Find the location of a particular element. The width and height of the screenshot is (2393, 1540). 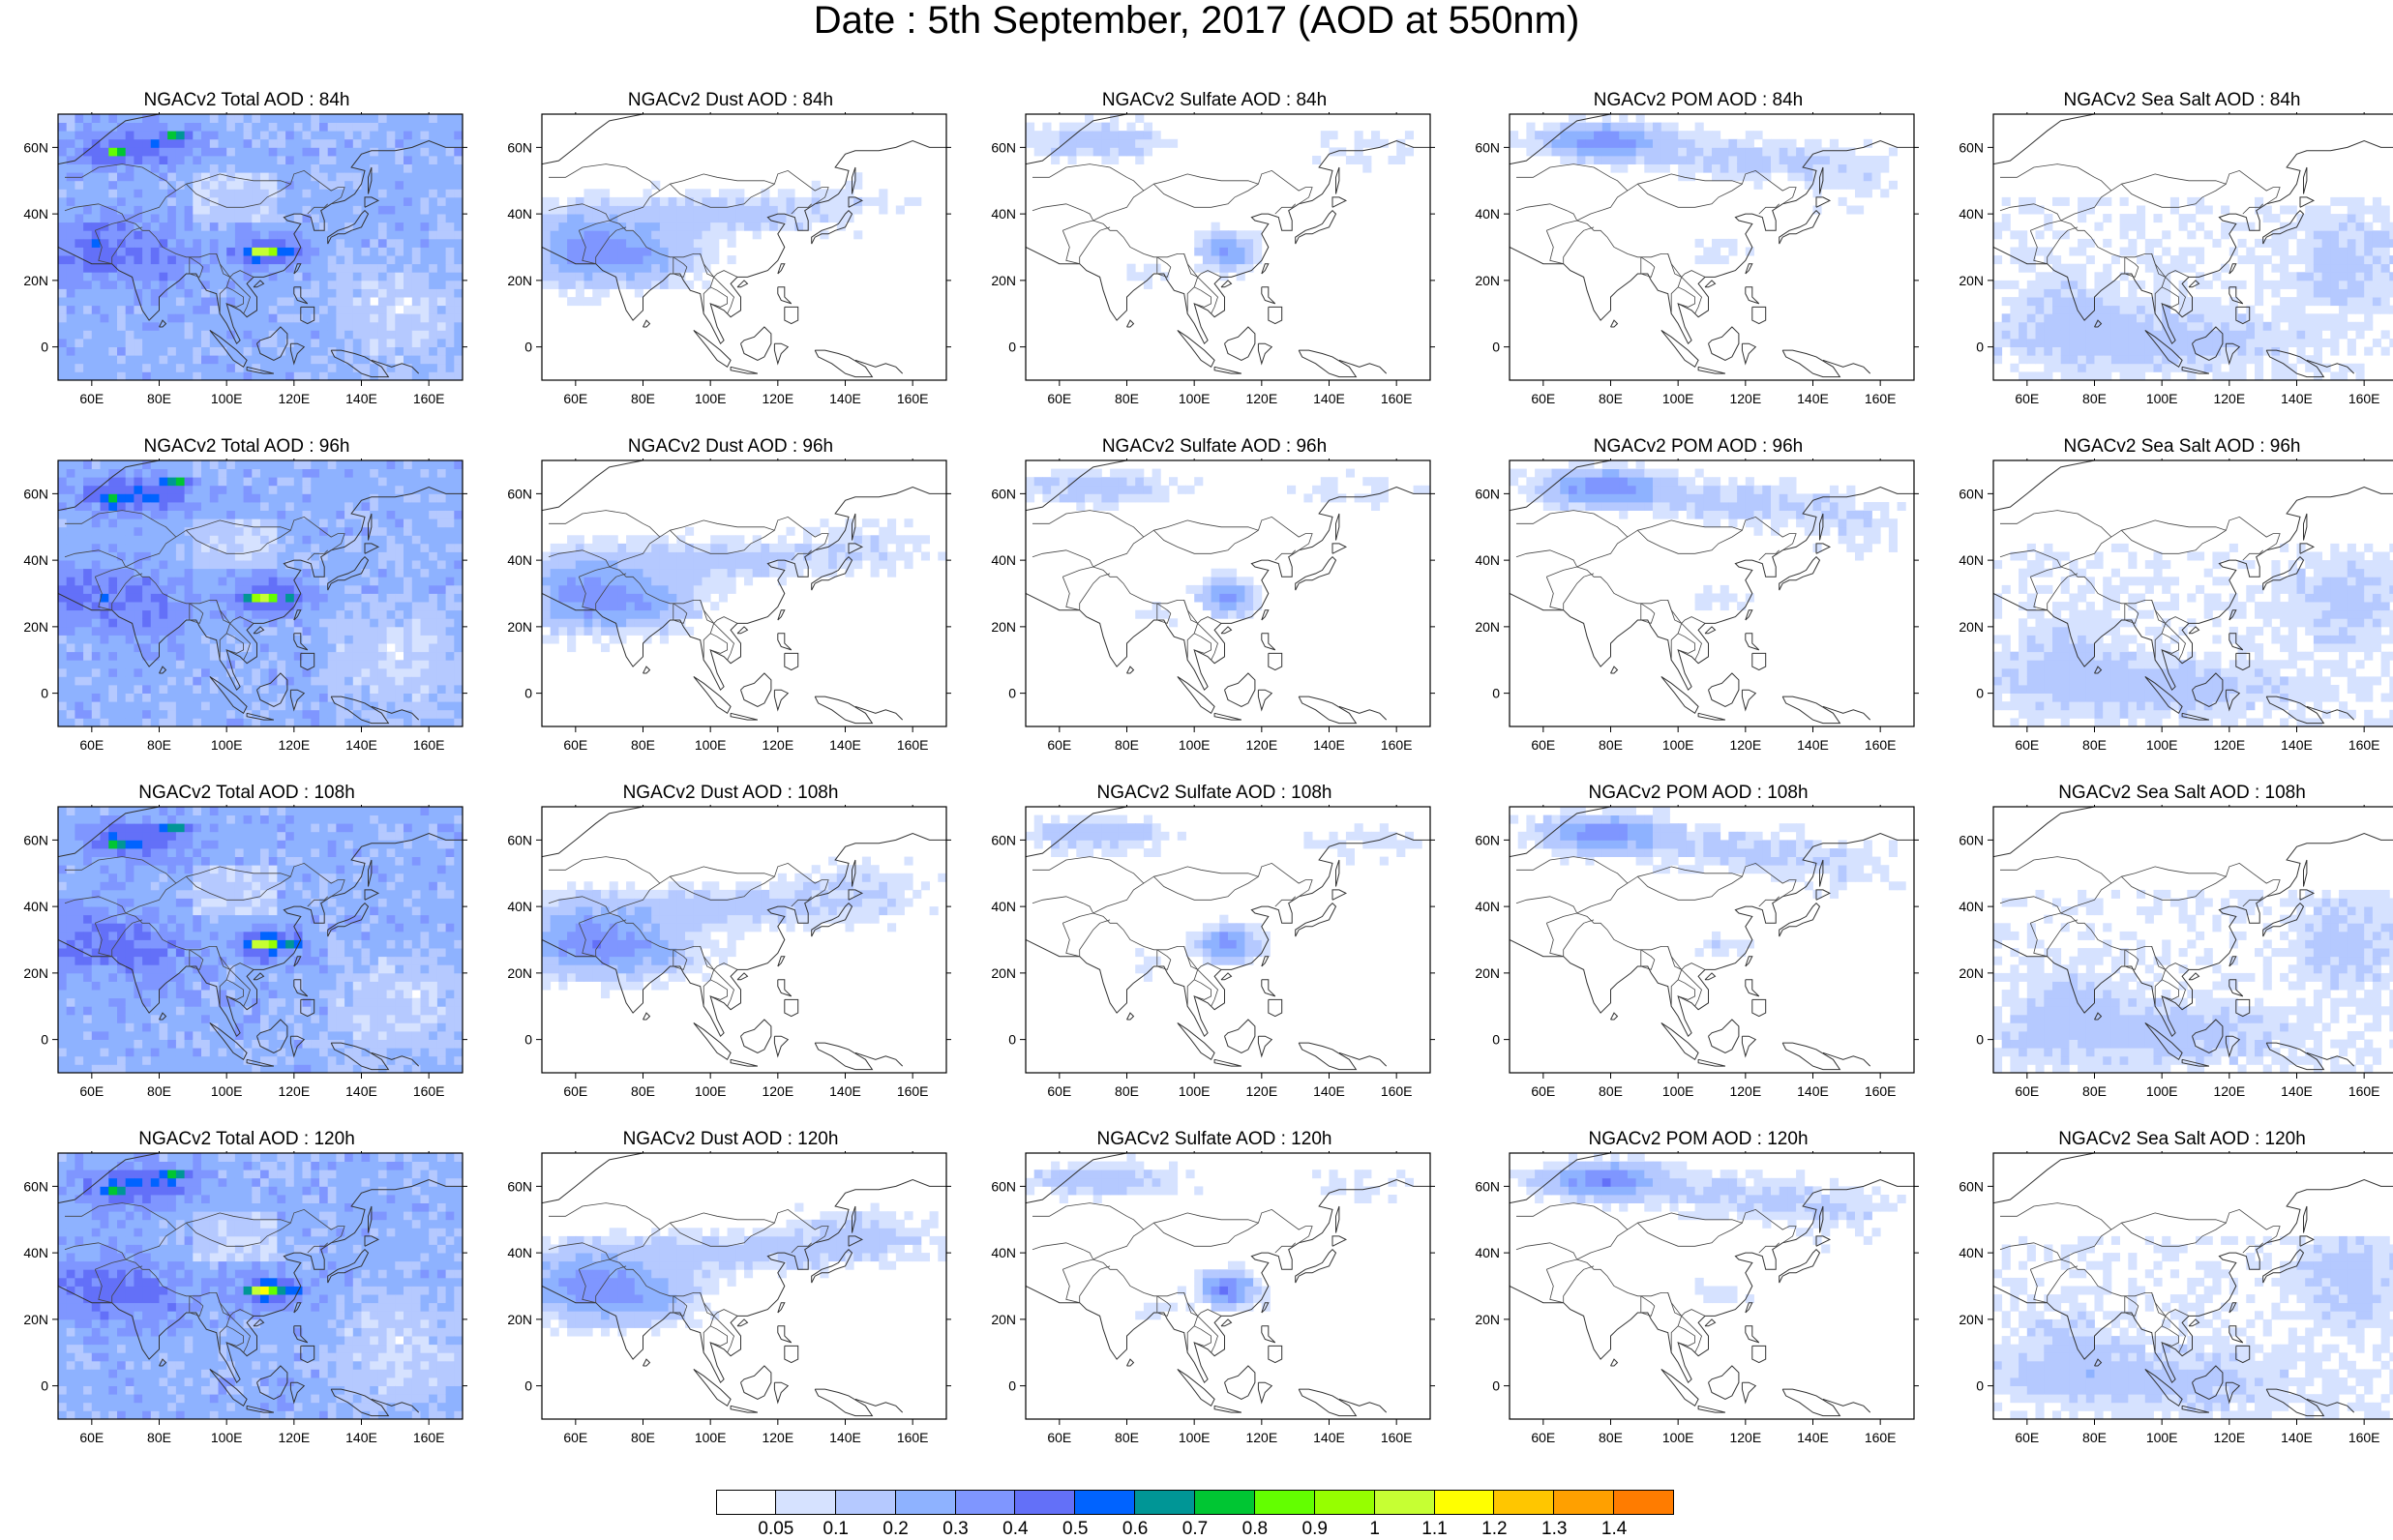

colorbar-label: 1.4 is located at coordinates (1614, 1529).